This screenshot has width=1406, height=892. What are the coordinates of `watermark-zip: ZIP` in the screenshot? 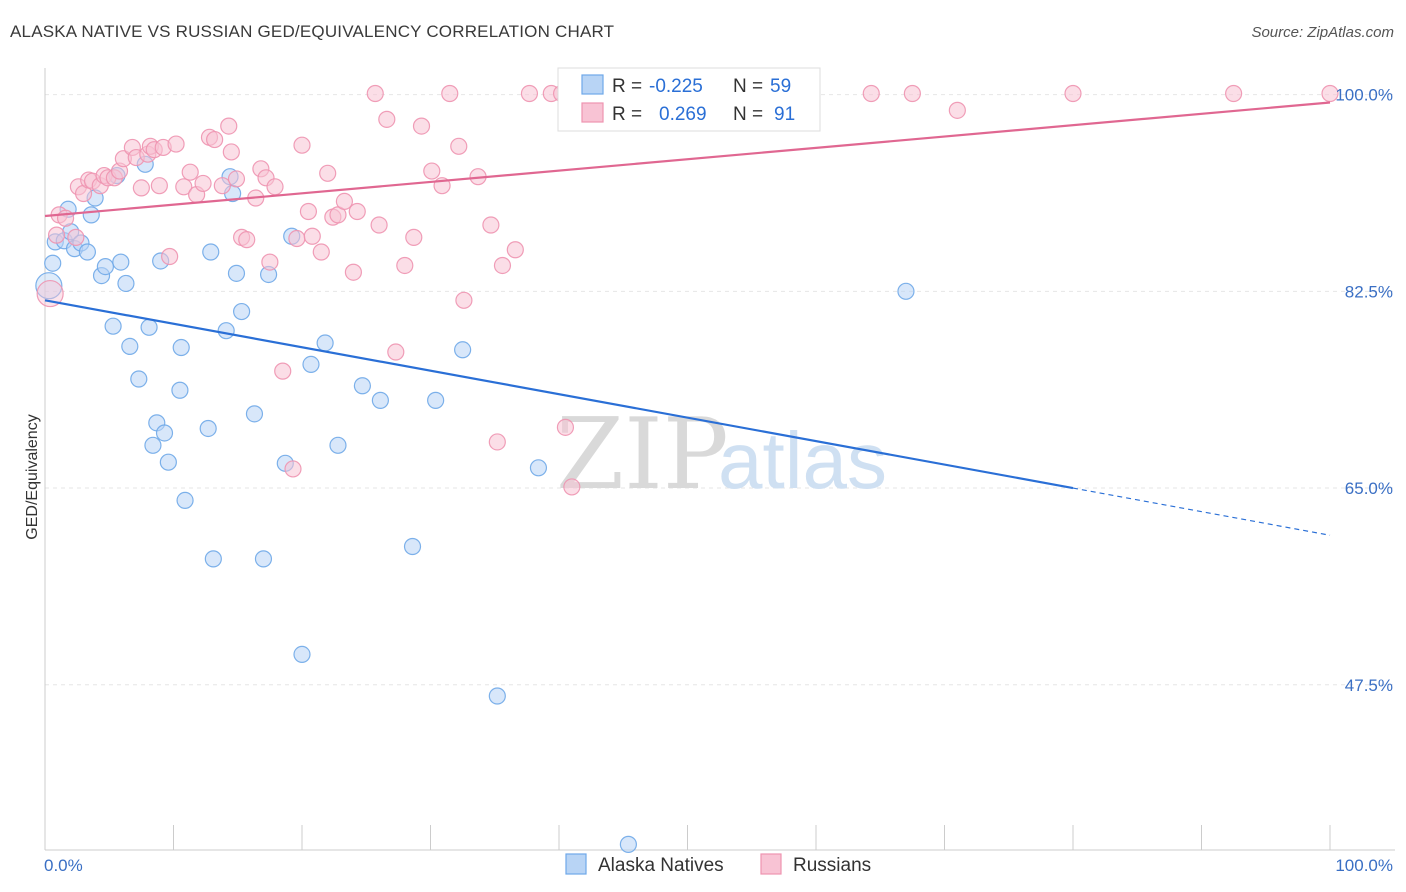 It's located at (642, 455).